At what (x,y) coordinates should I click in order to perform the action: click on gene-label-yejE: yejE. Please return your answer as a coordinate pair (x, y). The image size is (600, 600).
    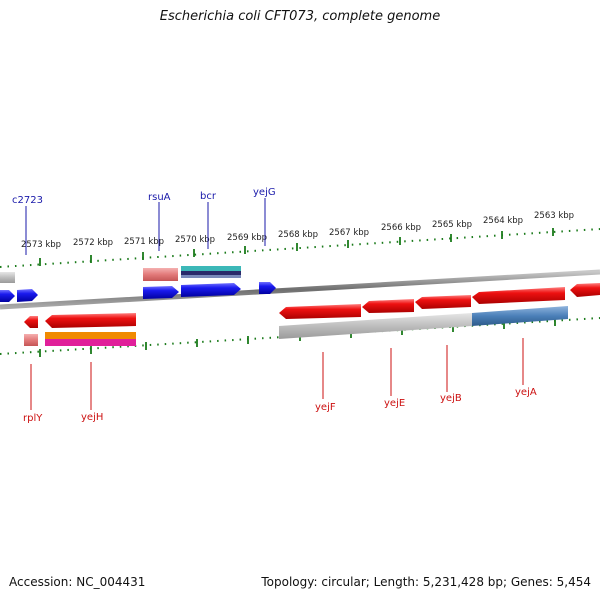
    Looking at the image, I should click on (394, 403).